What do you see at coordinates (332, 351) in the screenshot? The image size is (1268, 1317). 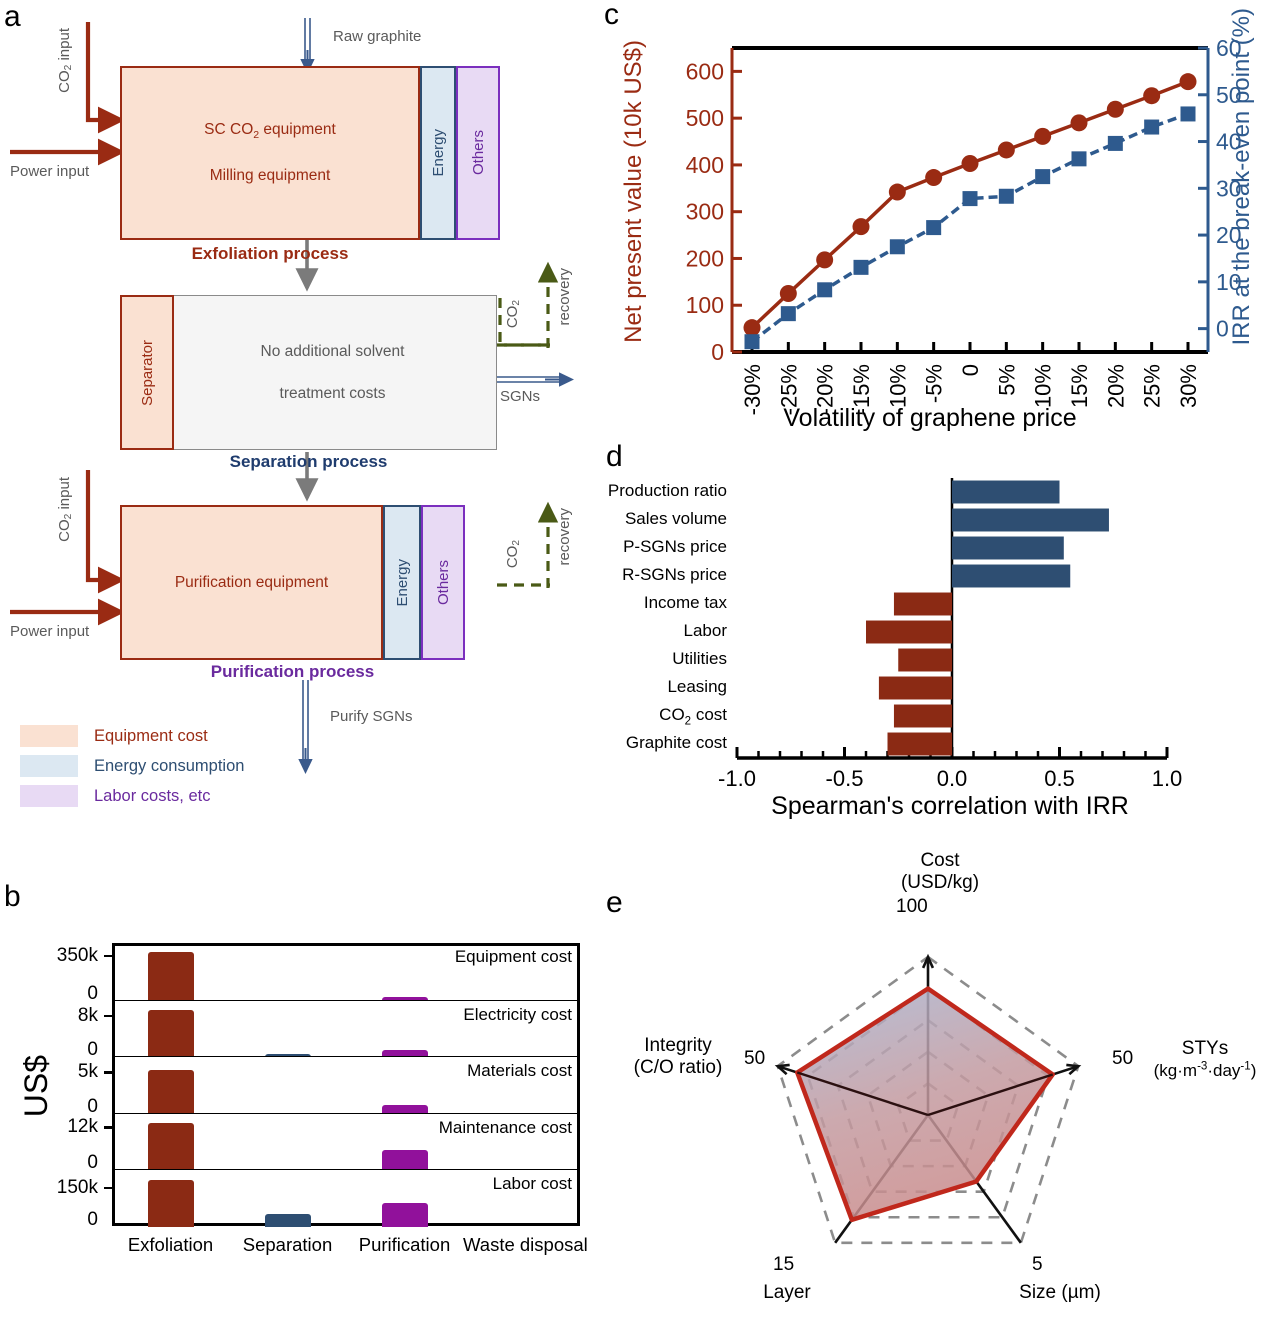 I see `separation-line-1: No additional solvent` at bounding box center [332, 351].